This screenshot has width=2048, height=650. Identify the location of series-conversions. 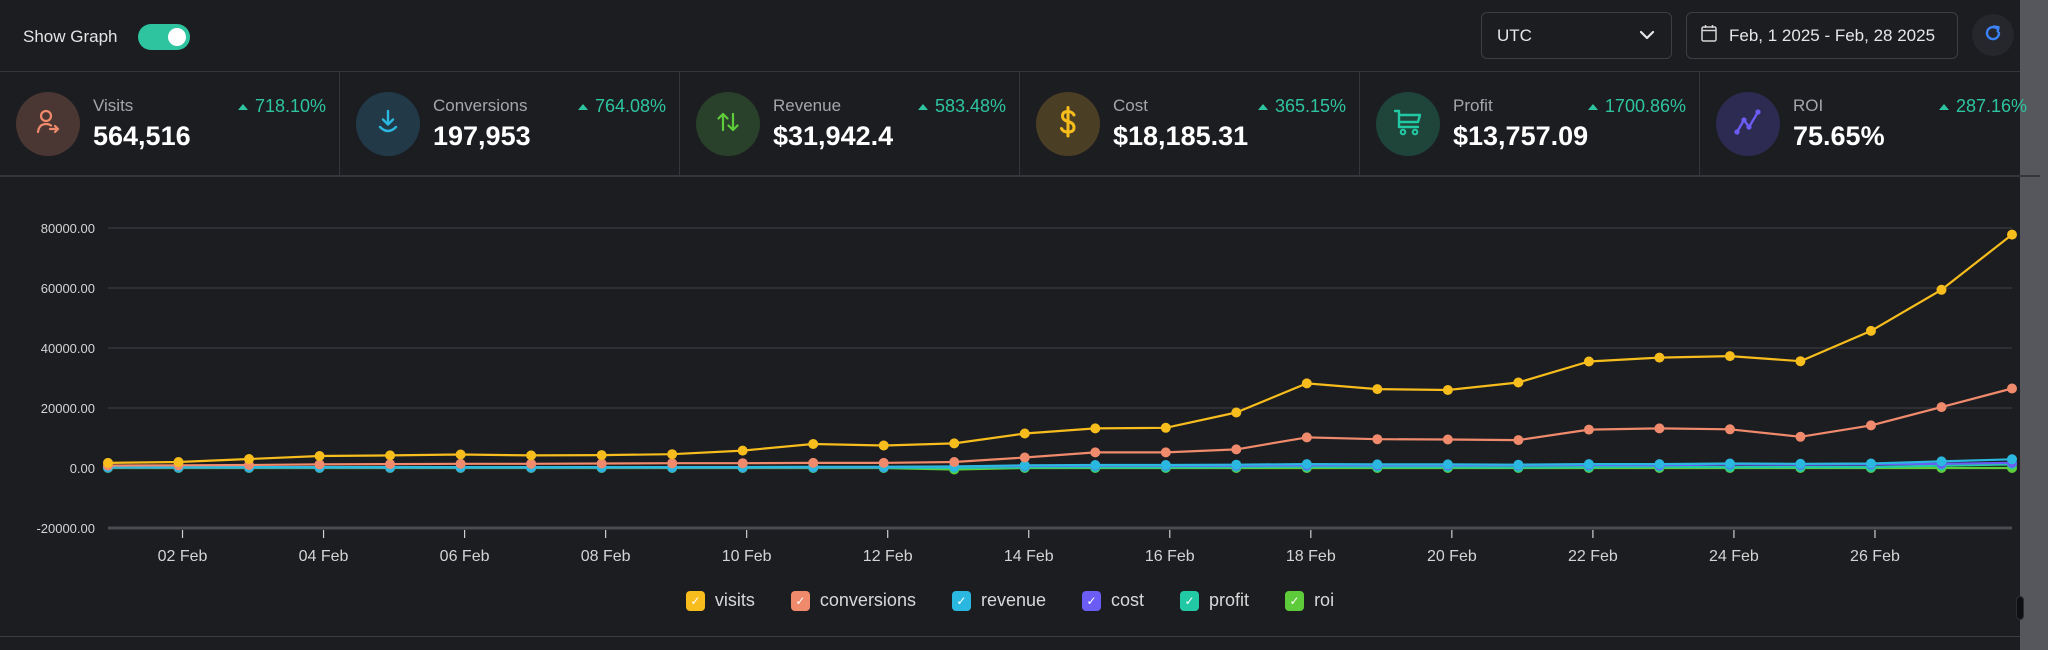
(1060, 427).